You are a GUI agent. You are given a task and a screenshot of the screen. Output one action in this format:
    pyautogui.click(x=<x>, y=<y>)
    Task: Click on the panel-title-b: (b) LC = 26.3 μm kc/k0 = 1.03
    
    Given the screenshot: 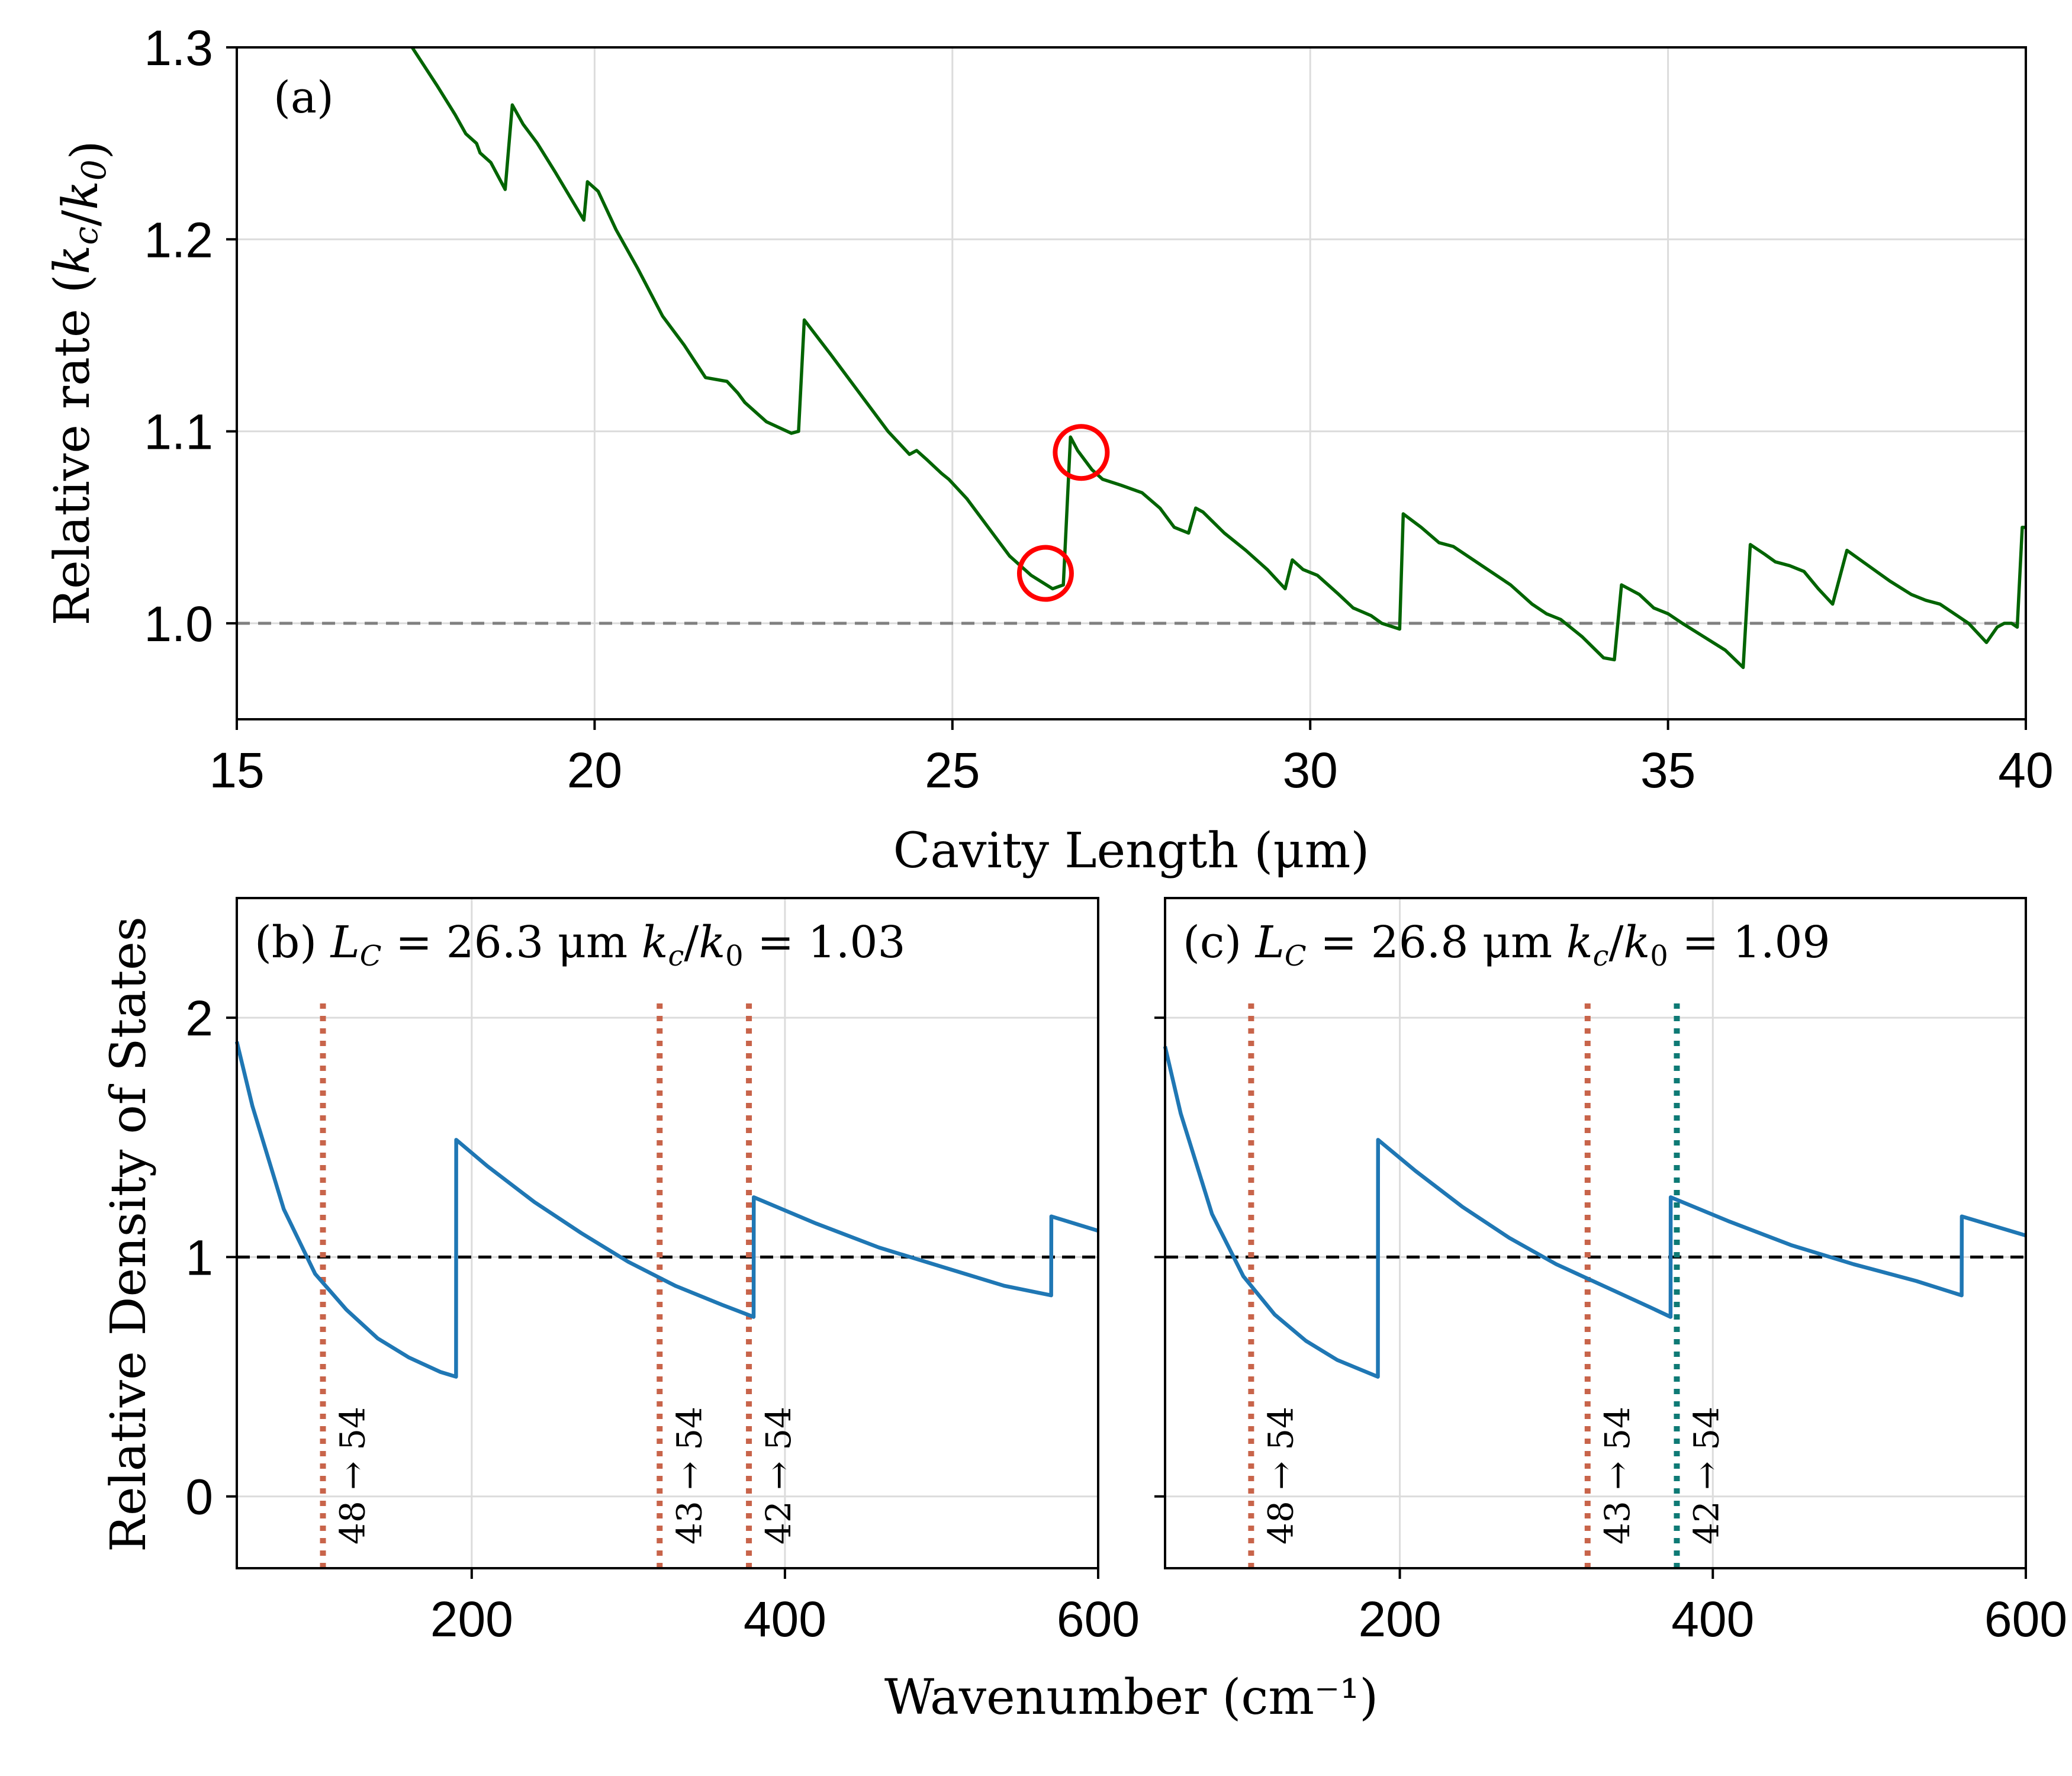 What is the action you would take?
    pyautogui.click(x=580, y=945)
    